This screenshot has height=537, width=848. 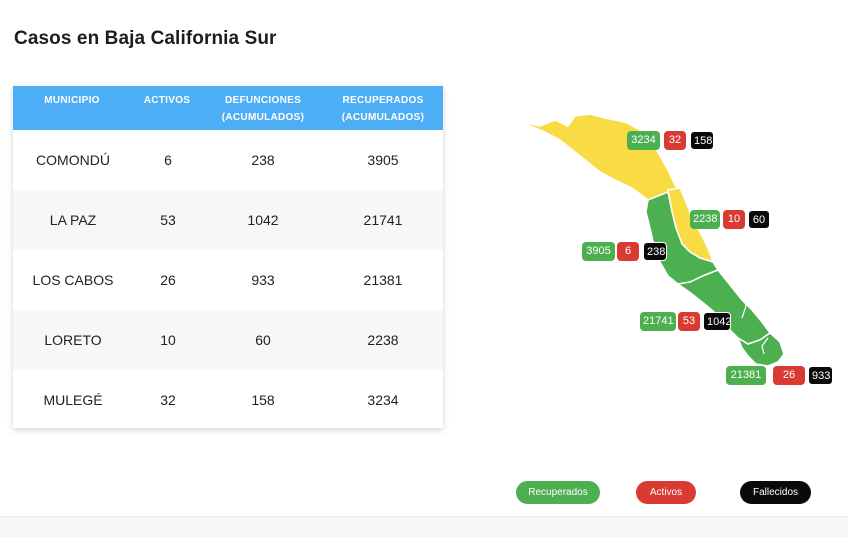 I want to click on cell-defunciones: 1042, so click(x=263, y=220).